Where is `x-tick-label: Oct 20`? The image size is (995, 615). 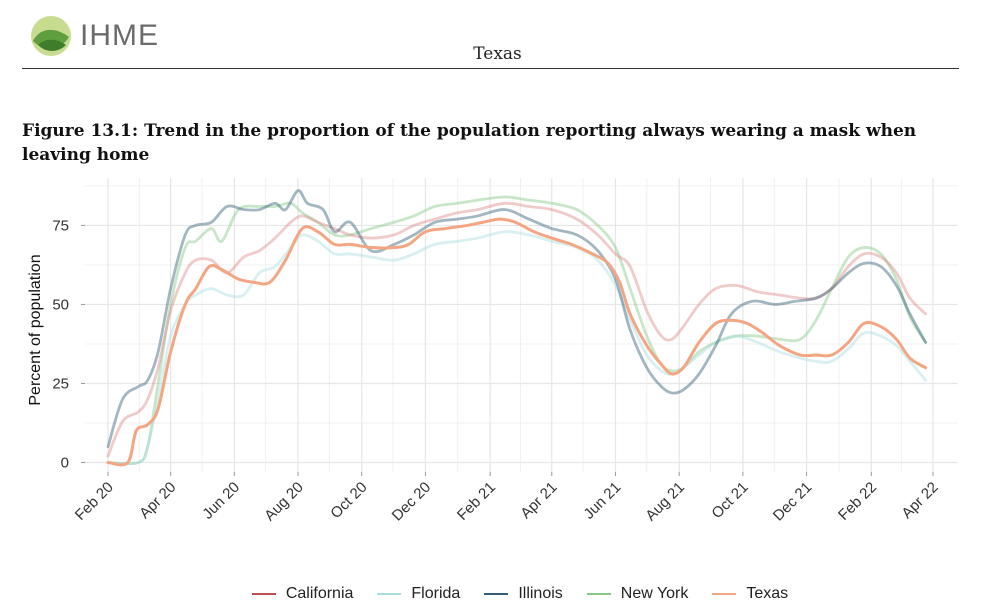
x-tick-label: Oct 20 is located at coordinates (348, 500).